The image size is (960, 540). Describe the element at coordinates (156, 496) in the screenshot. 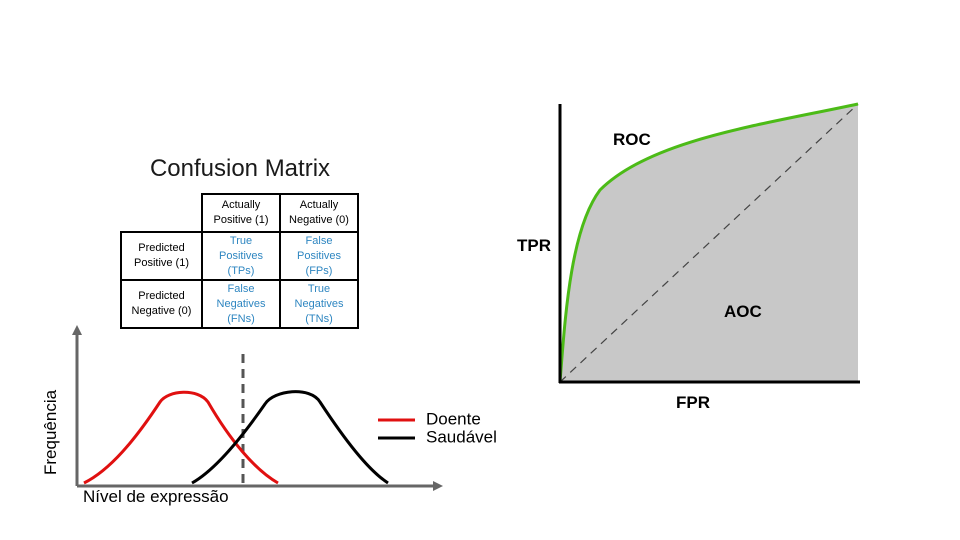

I see `x-axis-label: Nível de expressão` at that location.